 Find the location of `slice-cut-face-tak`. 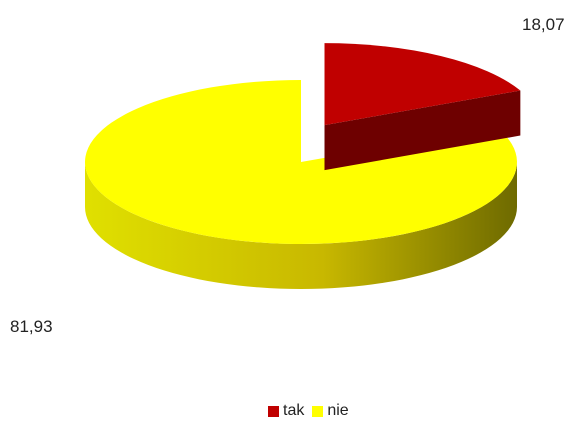

slice-cut-face-tak is located at coordinates (422, 130).